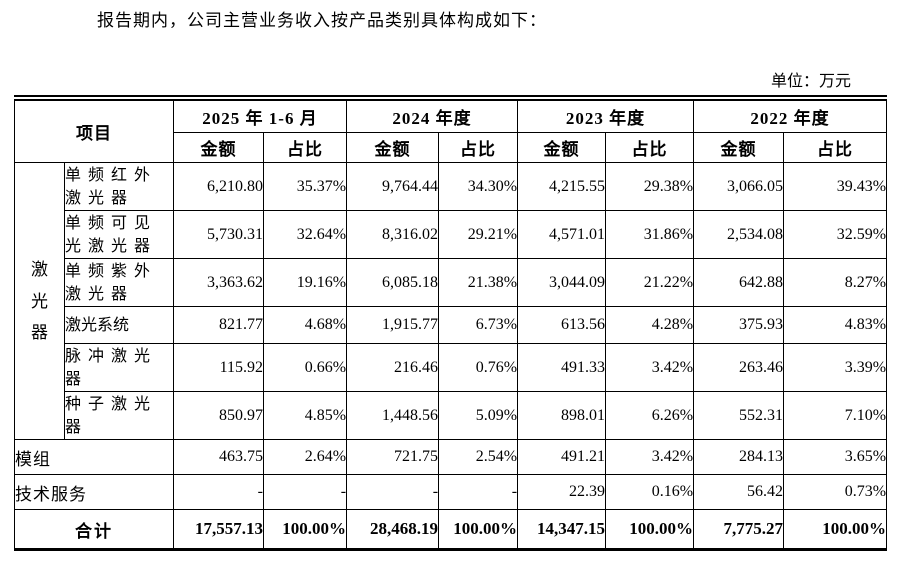  I want to click on group-label-laser: 激 光 器, so click(39, 301).